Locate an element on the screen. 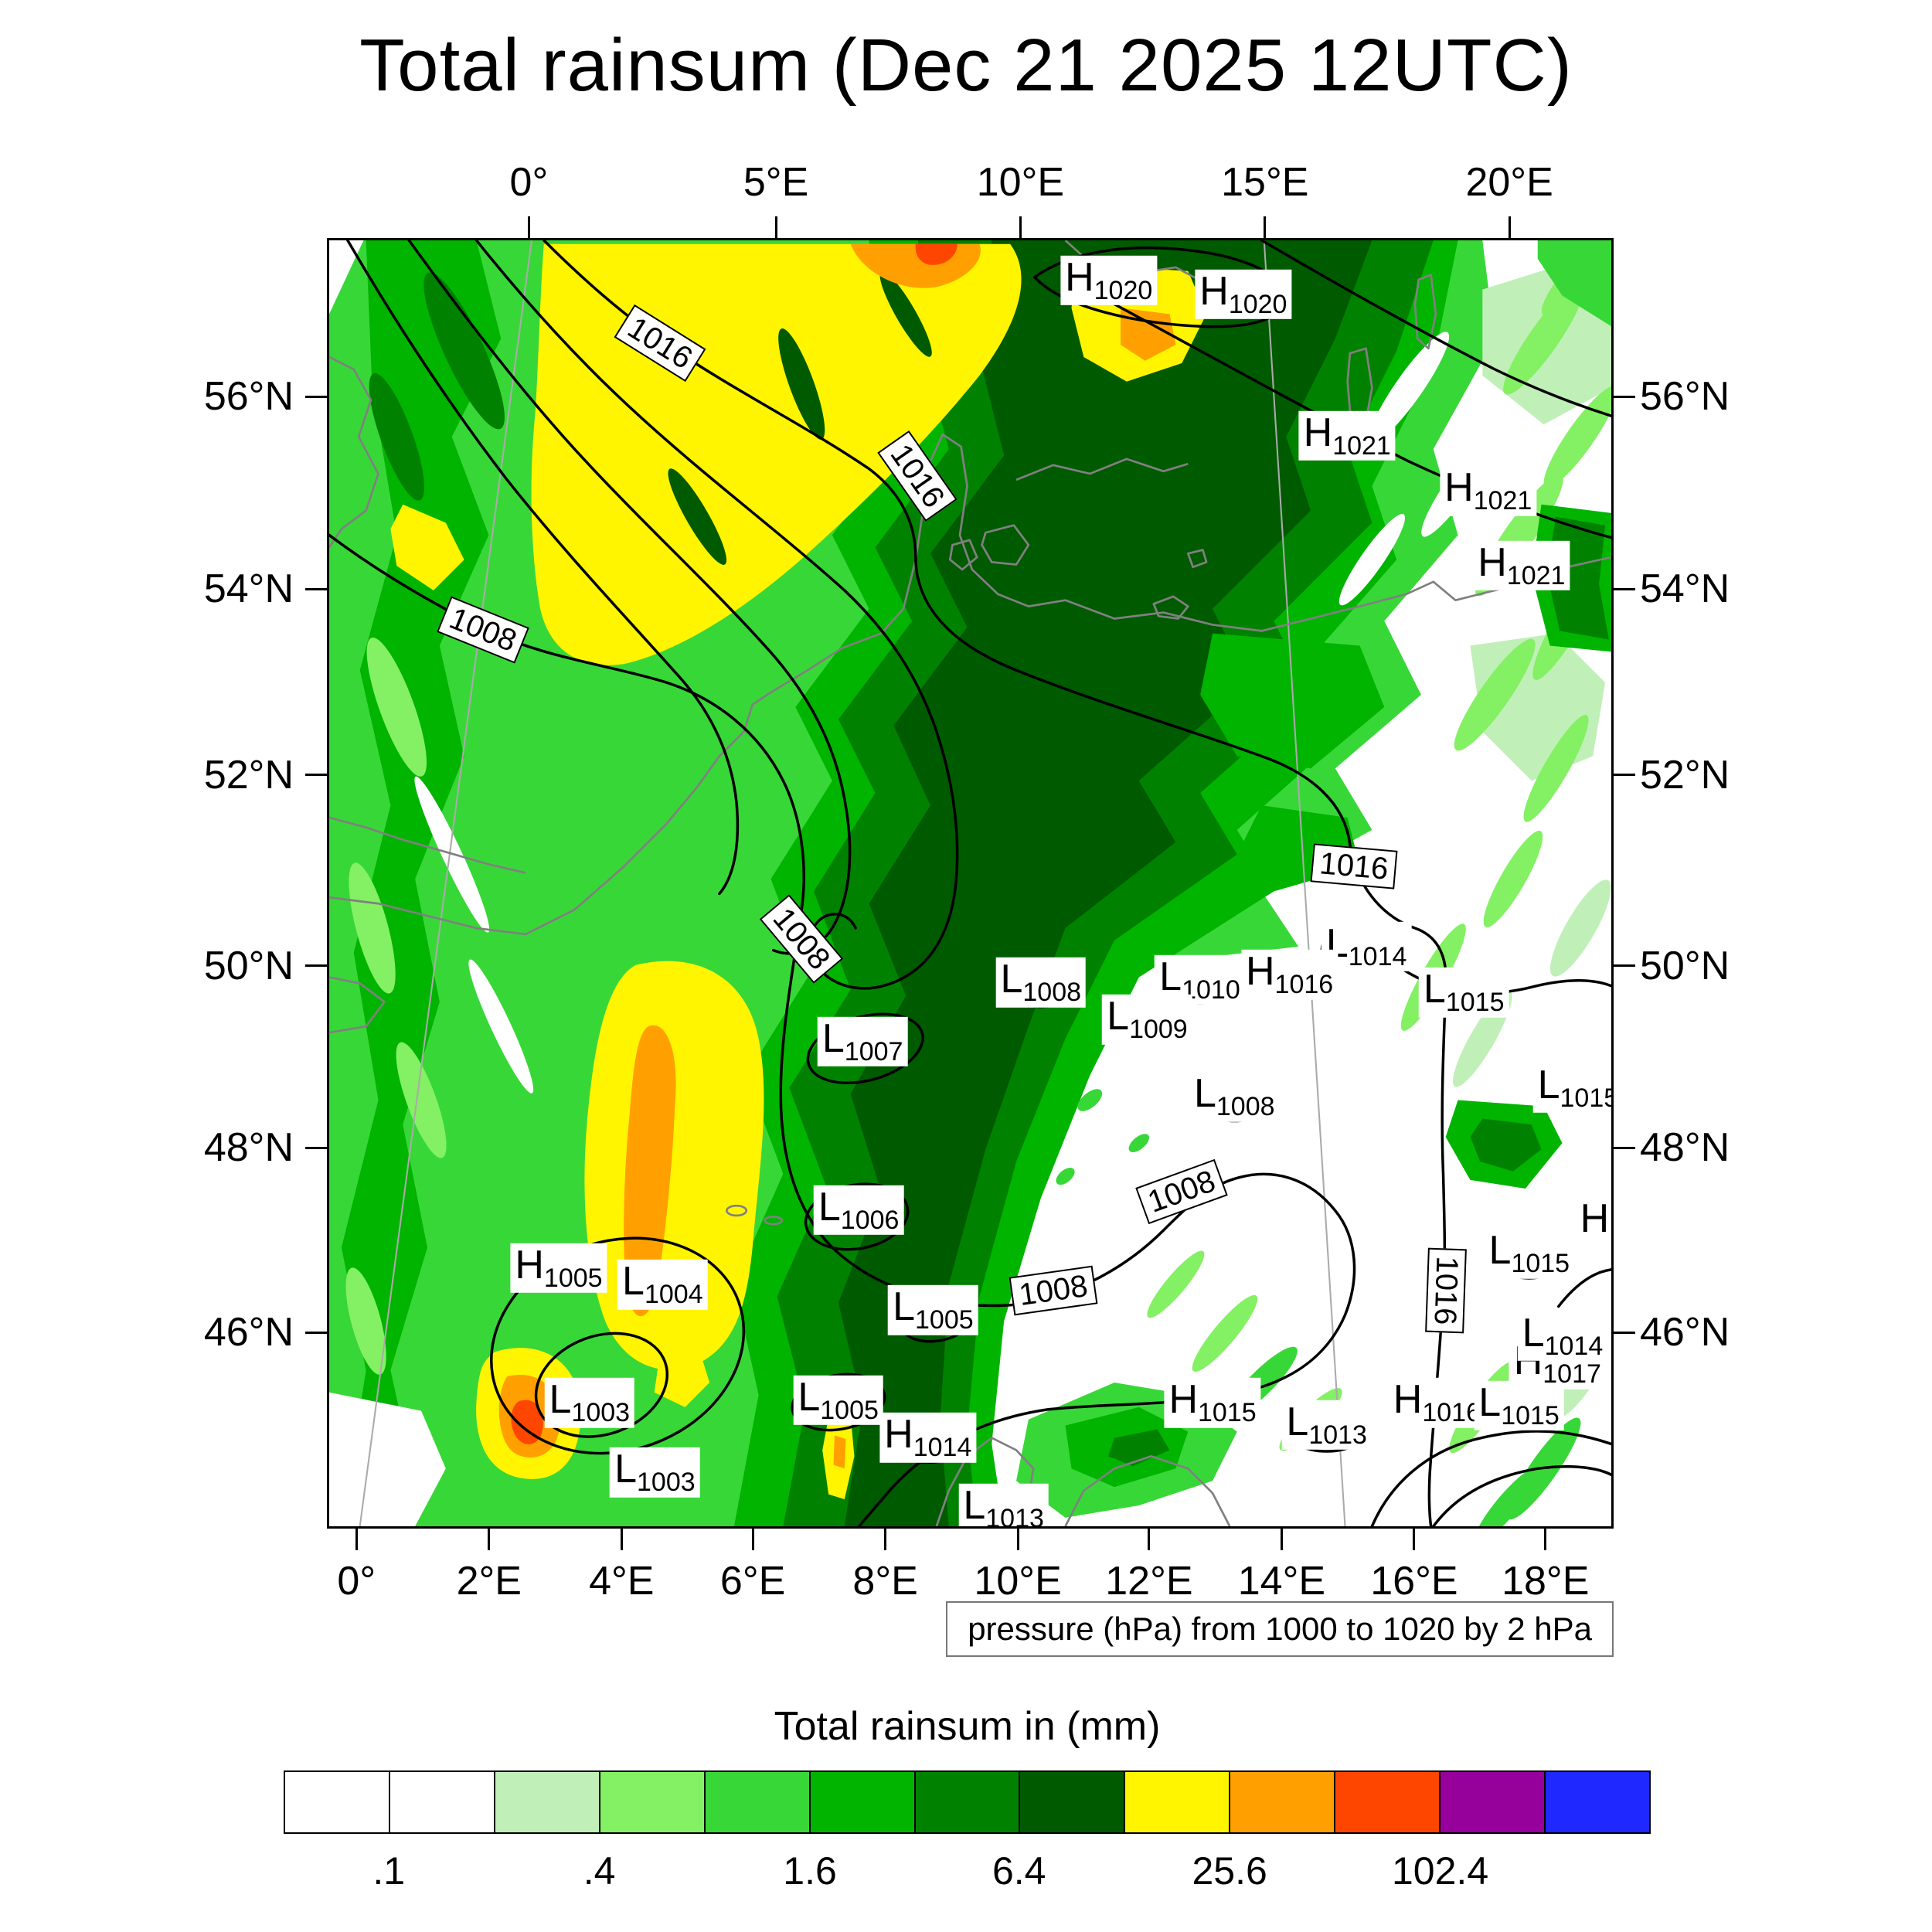 Image resolution: width=1932 pixels, height=1932 pixels. pressure-center-low: L1005 is located at coordinates (838, 1400).